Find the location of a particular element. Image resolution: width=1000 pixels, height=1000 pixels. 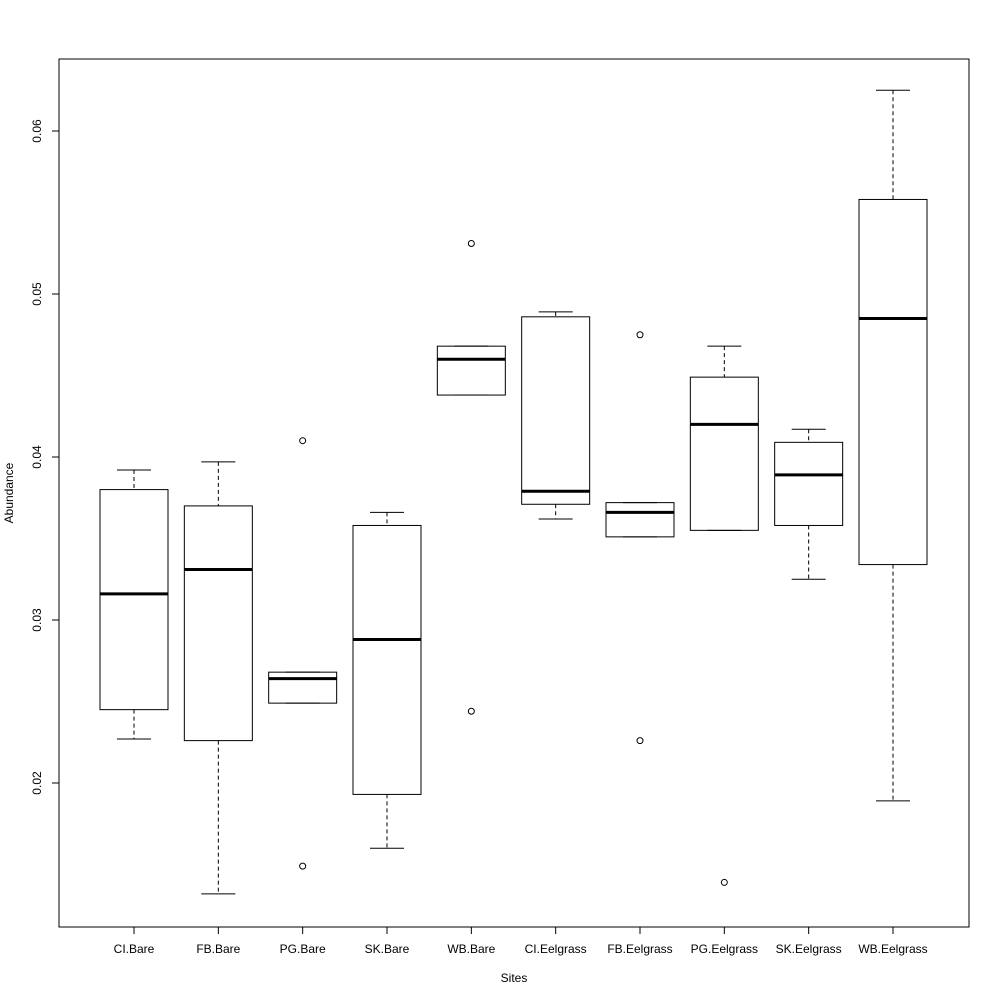

x-tick-label: WB.Eelgrass is located at coordinates (892, 949).